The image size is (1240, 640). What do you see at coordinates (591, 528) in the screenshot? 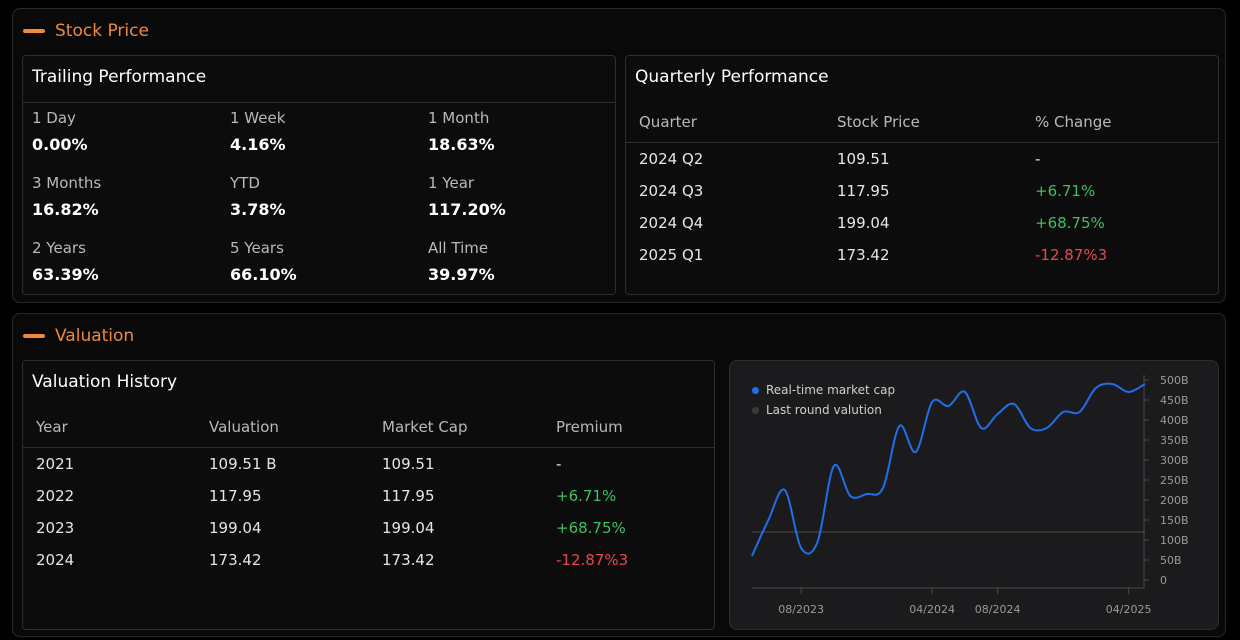
I see `premium-cell: +68.75%` at bounding box center [591, 528].